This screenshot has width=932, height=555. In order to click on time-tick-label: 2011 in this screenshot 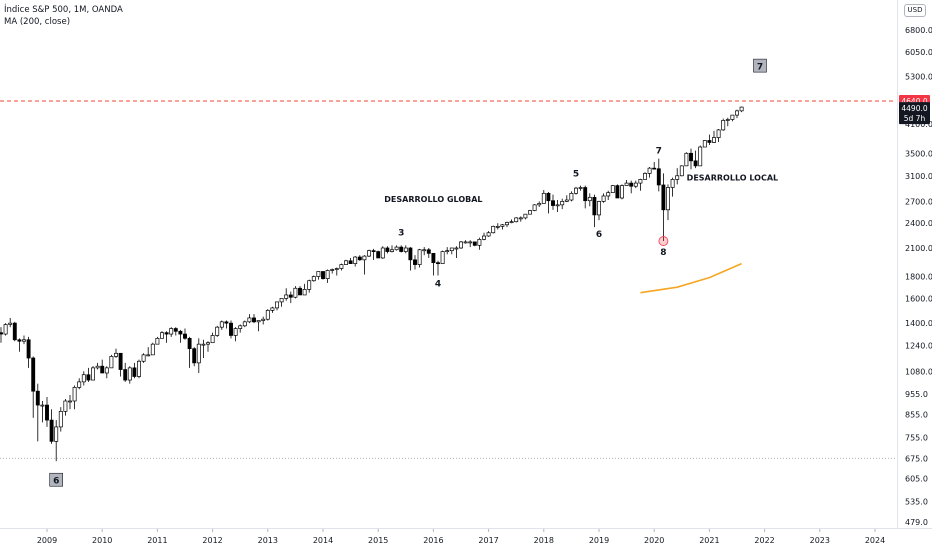, I will do `click(157, 540)`.